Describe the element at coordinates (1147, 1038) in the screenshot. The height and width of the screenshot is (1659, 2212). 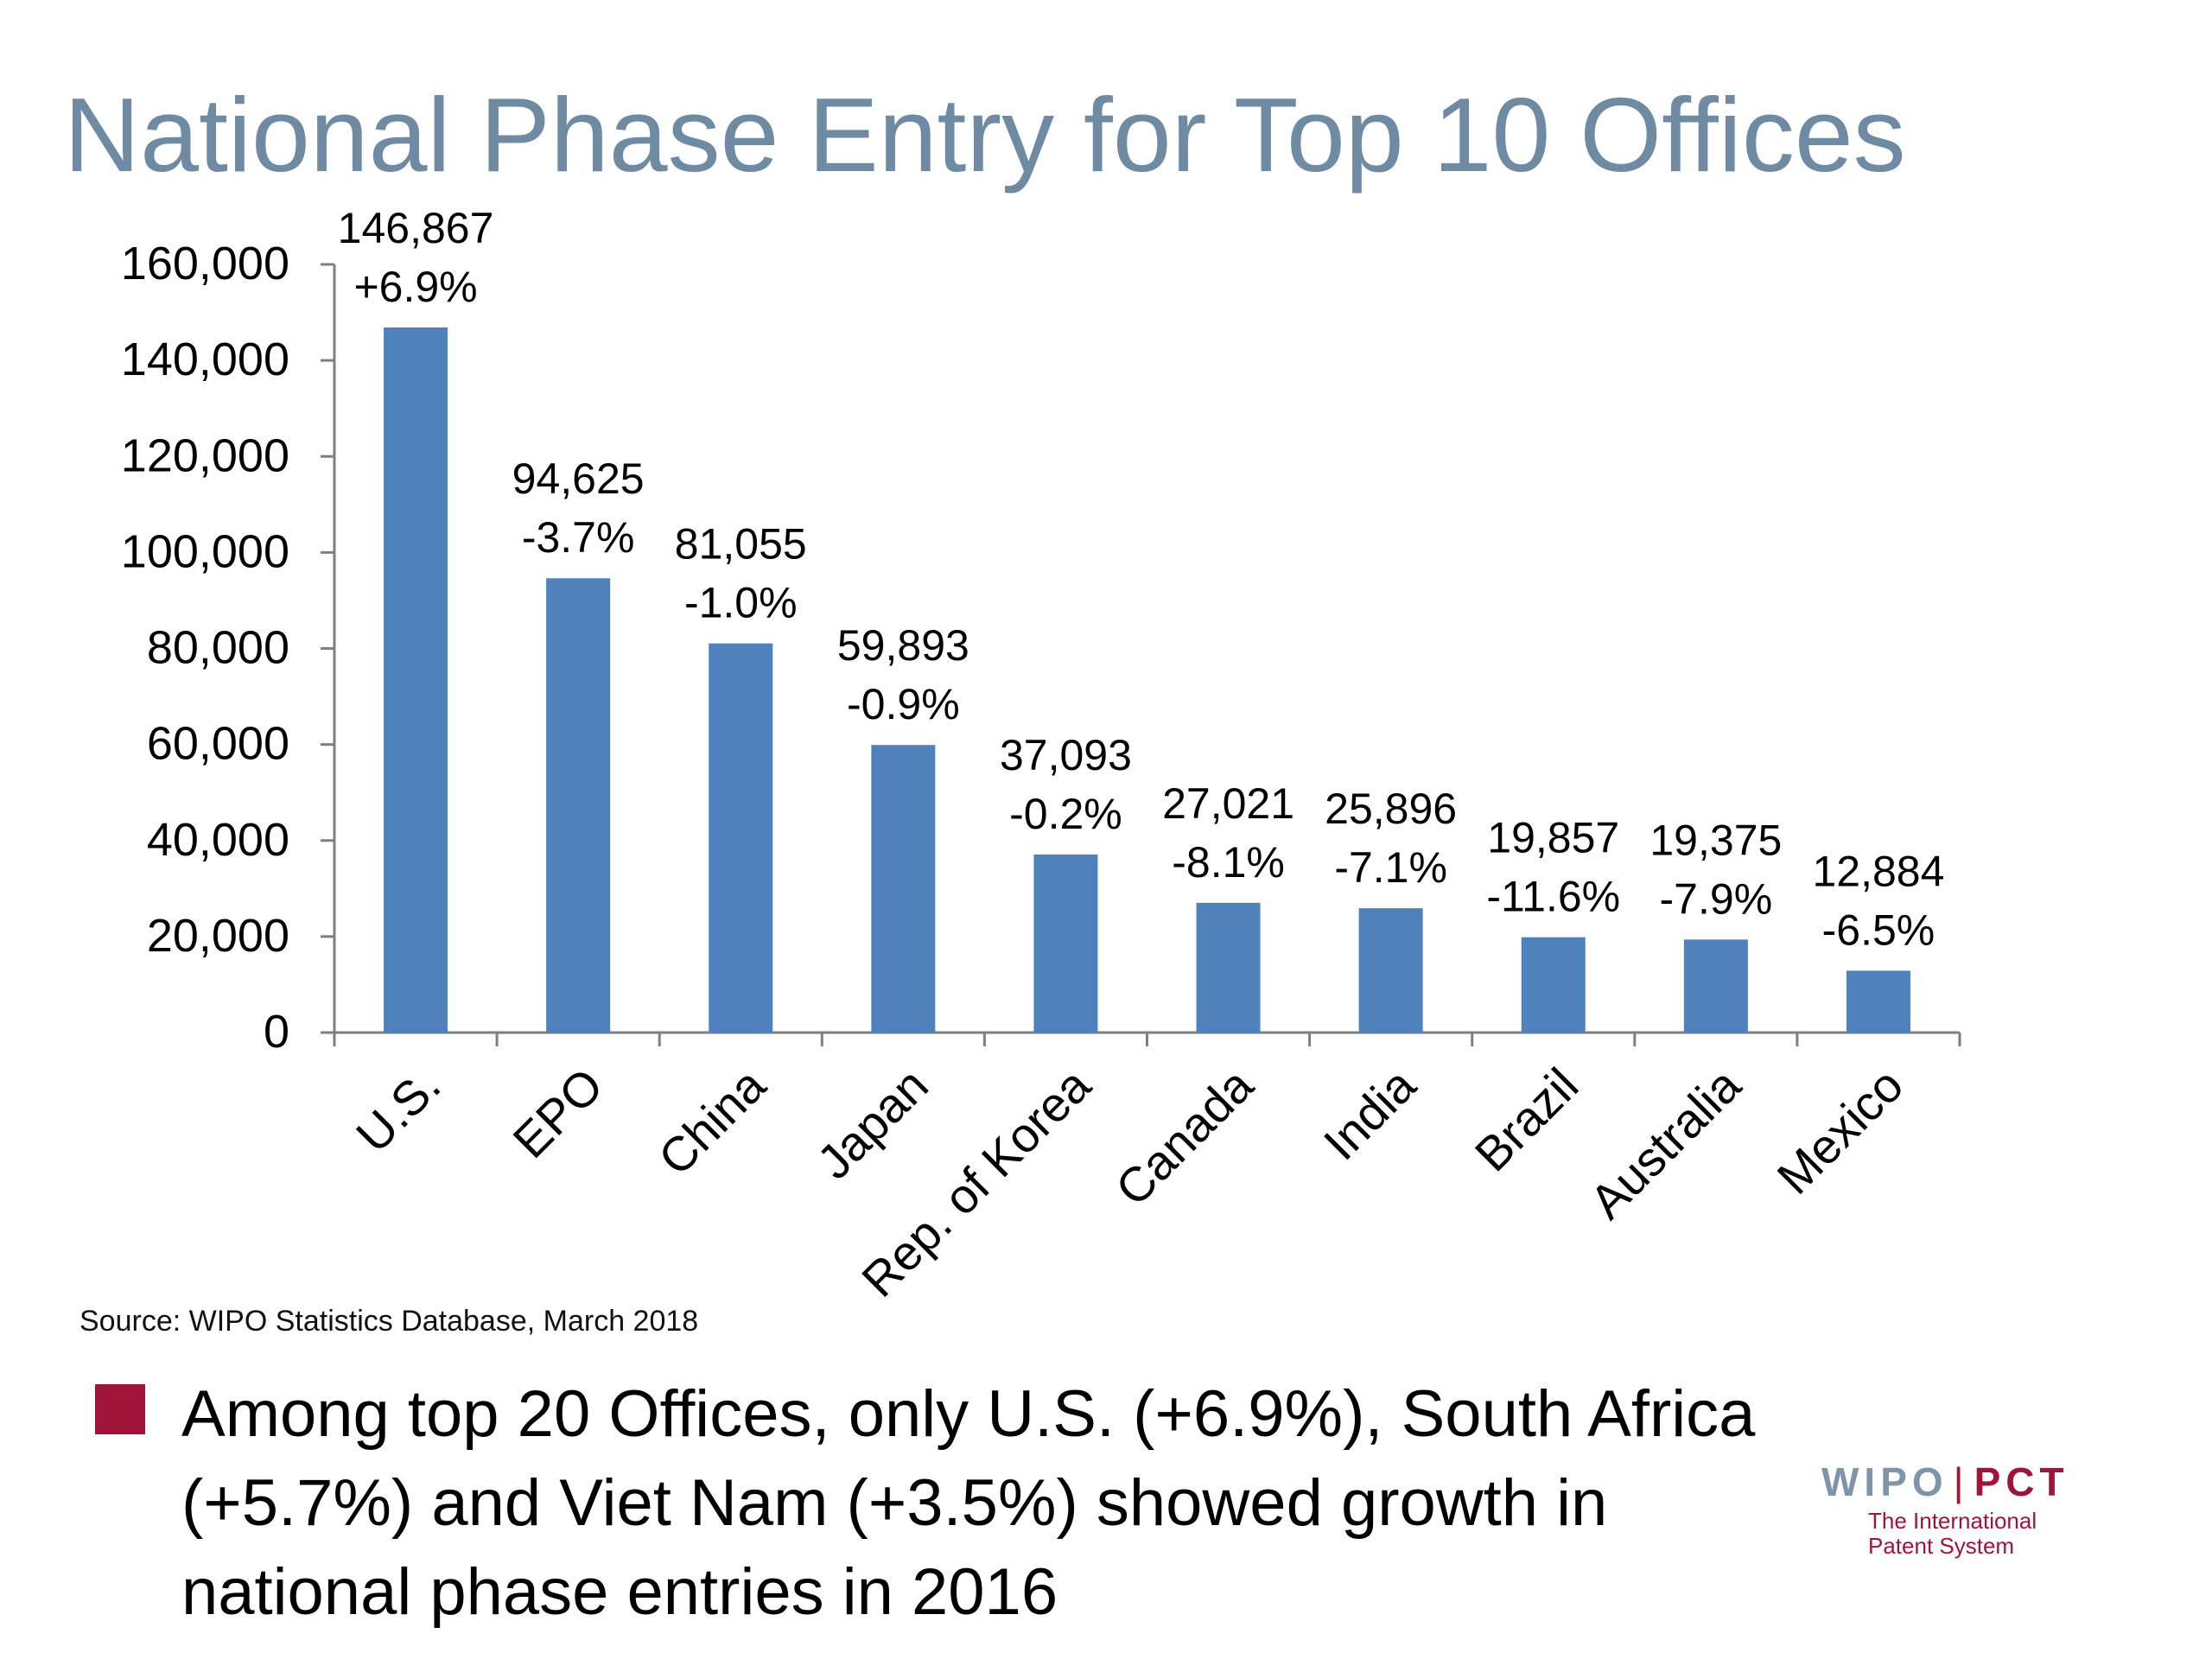
I see `x-axis` at that location.